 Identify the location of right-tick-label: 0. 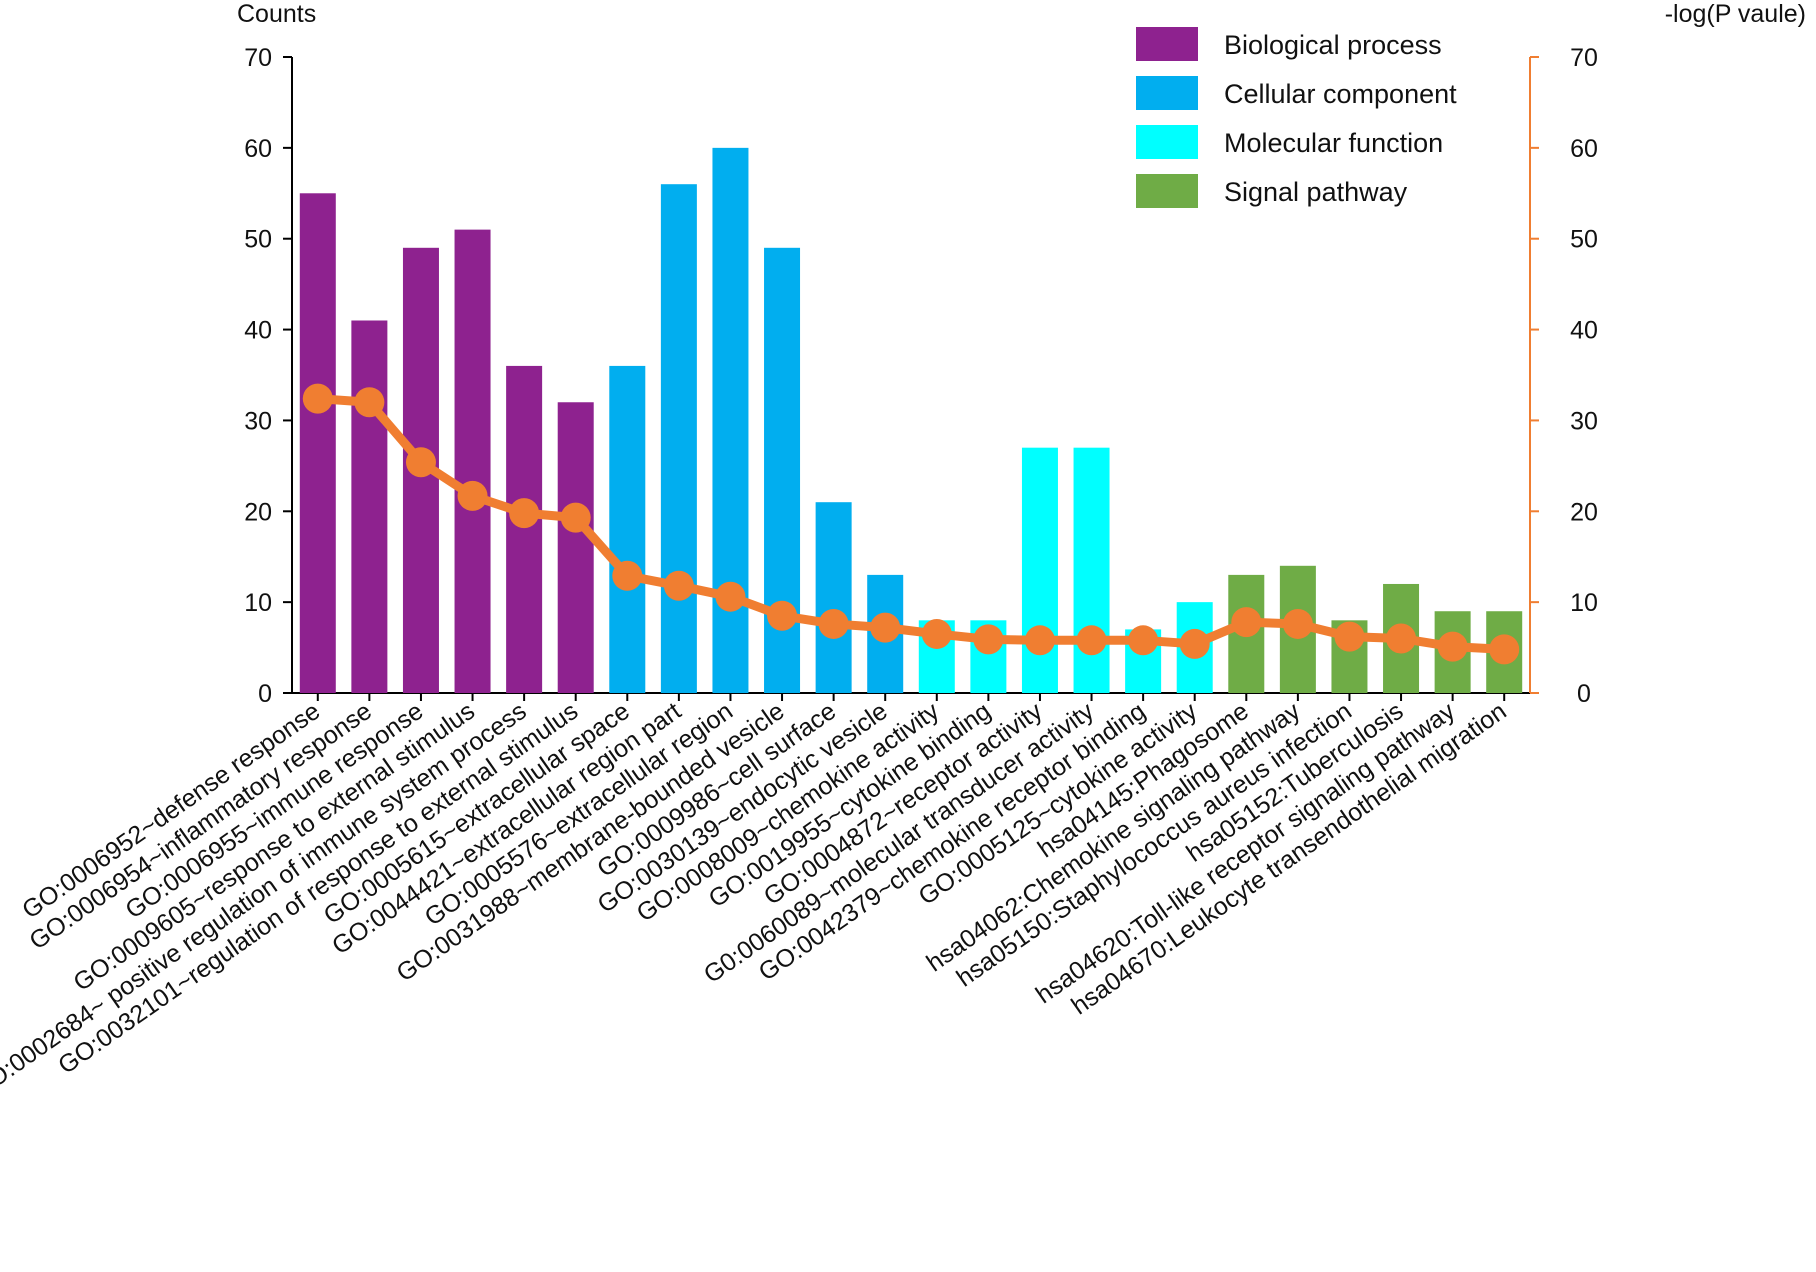
(1584, 694).